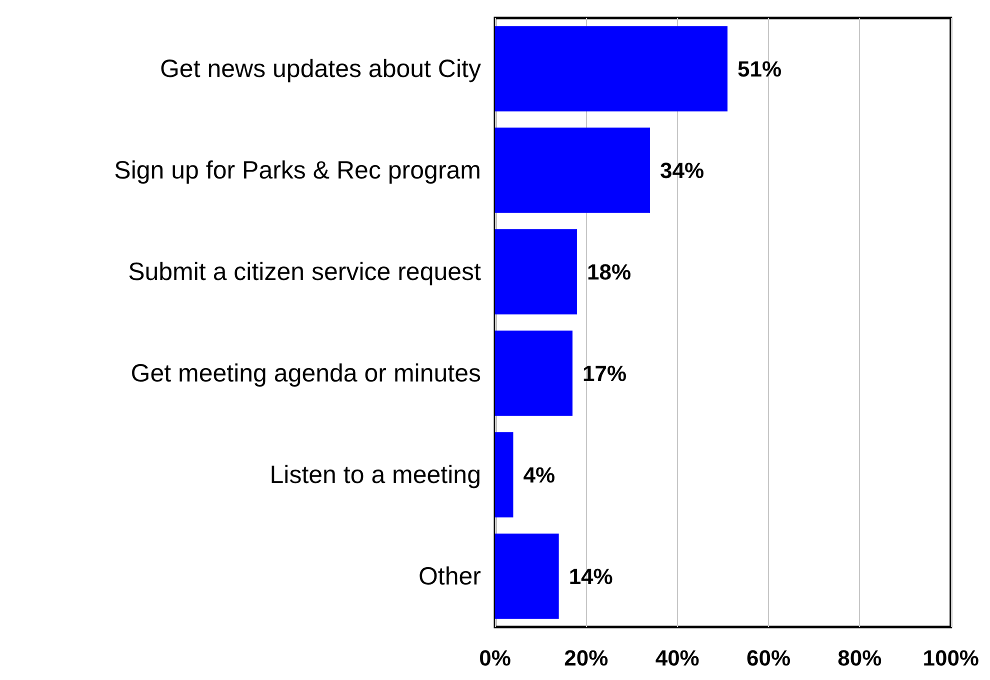 This screenshot has height=680, width=990. Describe the element at coordinates (495, 658) in the screenshot. I see `x-tick-label: 0%` at that location.